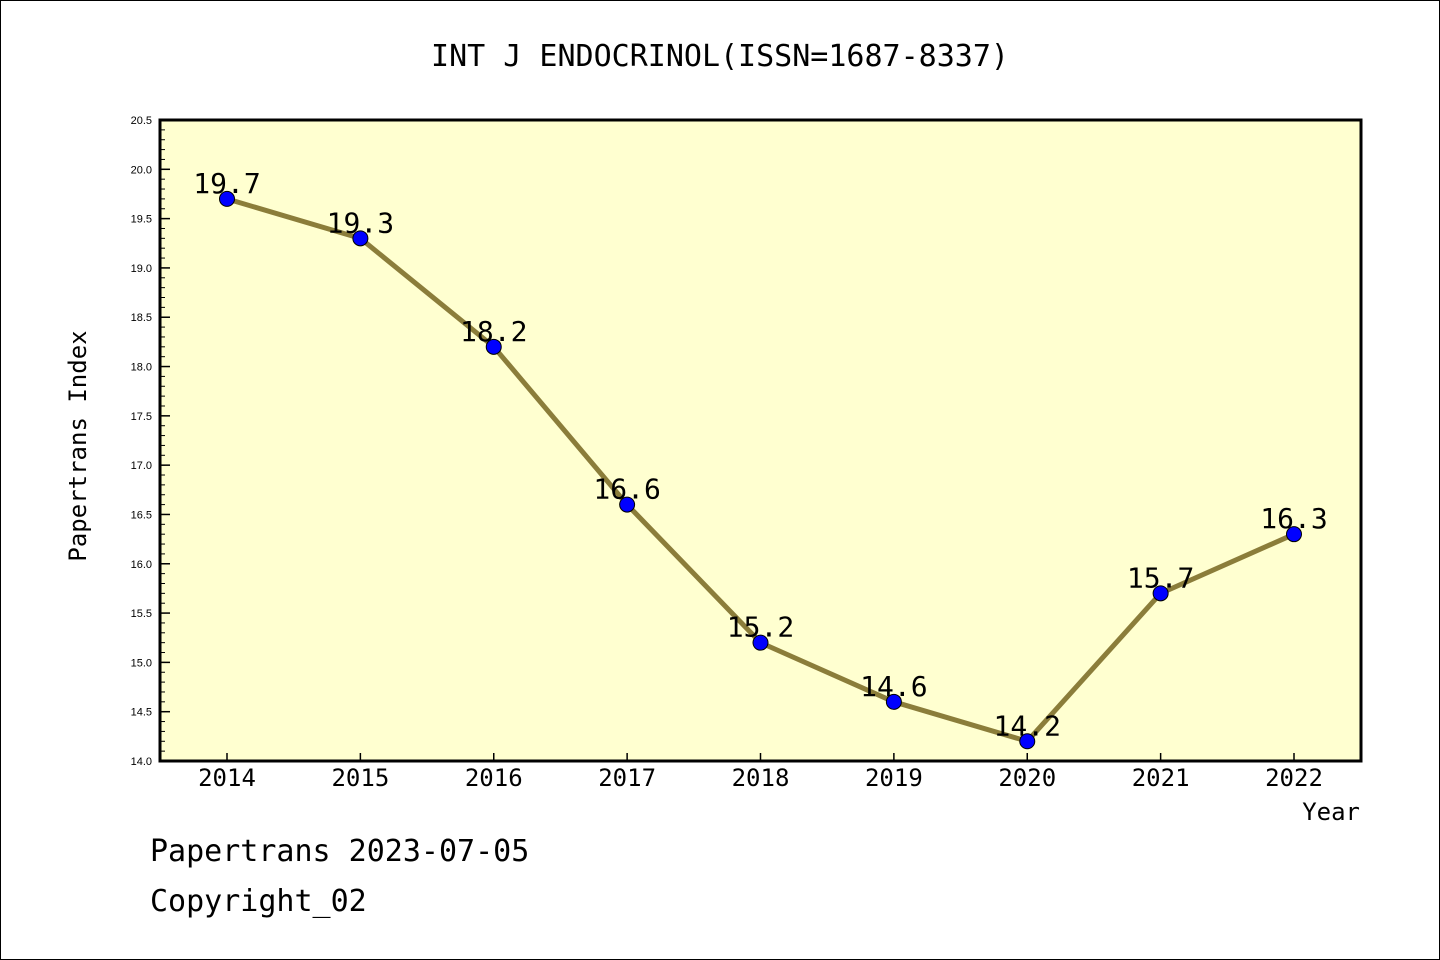 This screenshot has height=960, width=1440. Describe the element at coordinates (141, 565) in the screenshot. I see `y-tick-label: 16.0` at that location.